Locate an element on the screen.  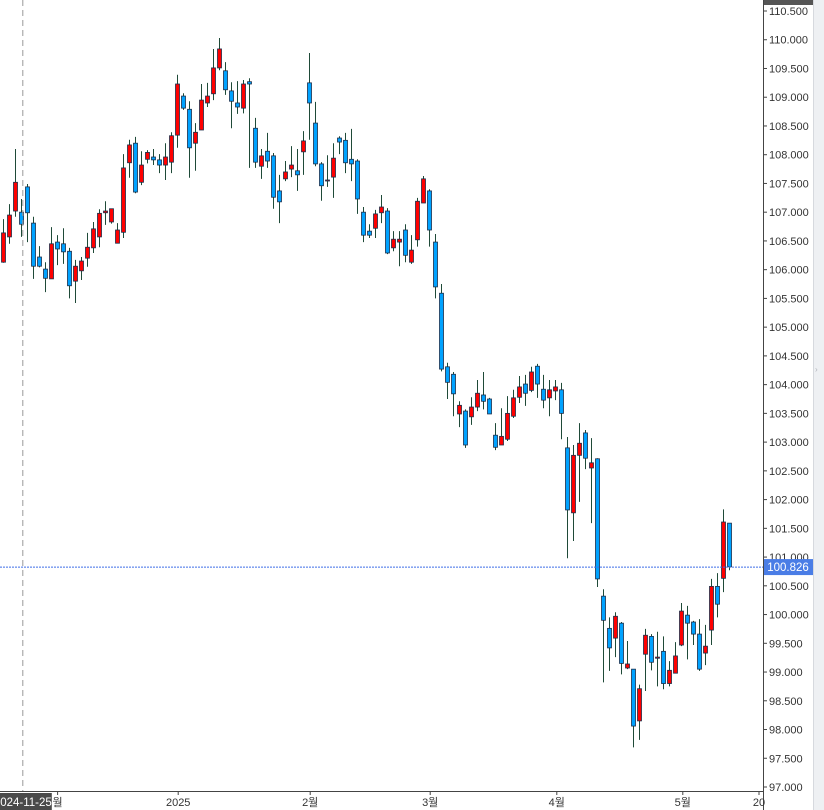
y-tick-label: 106.000 is located at coordinates (789, 271).